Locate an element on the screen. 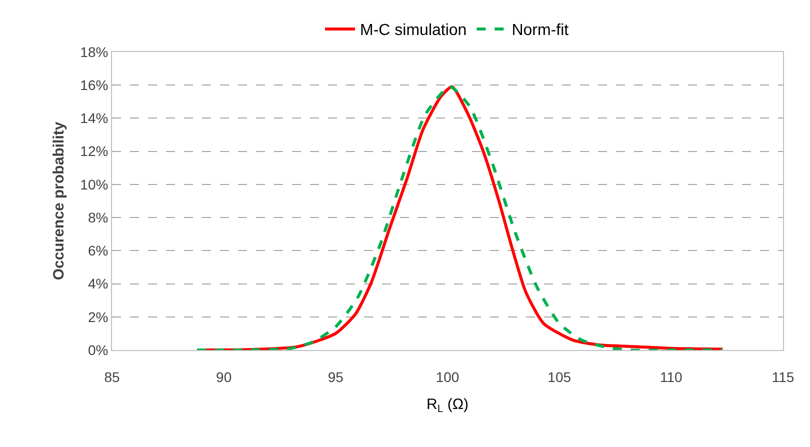  y-axis-title: Occurence probability is located at coordinates (59, 200).